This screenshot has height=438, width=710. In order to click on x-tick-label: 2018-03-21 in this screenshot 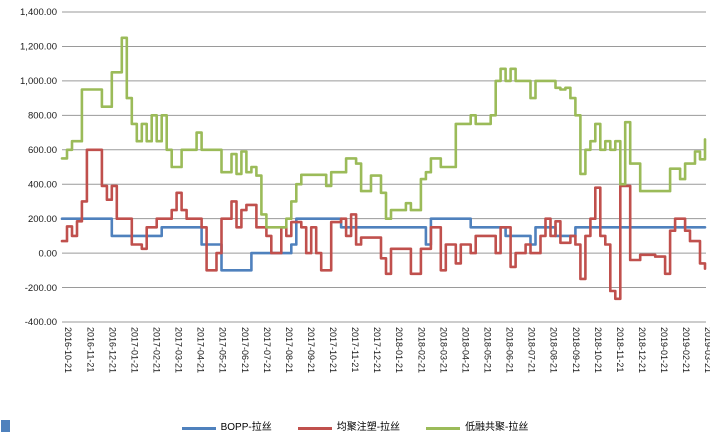, I will do `click(443, 350)`.